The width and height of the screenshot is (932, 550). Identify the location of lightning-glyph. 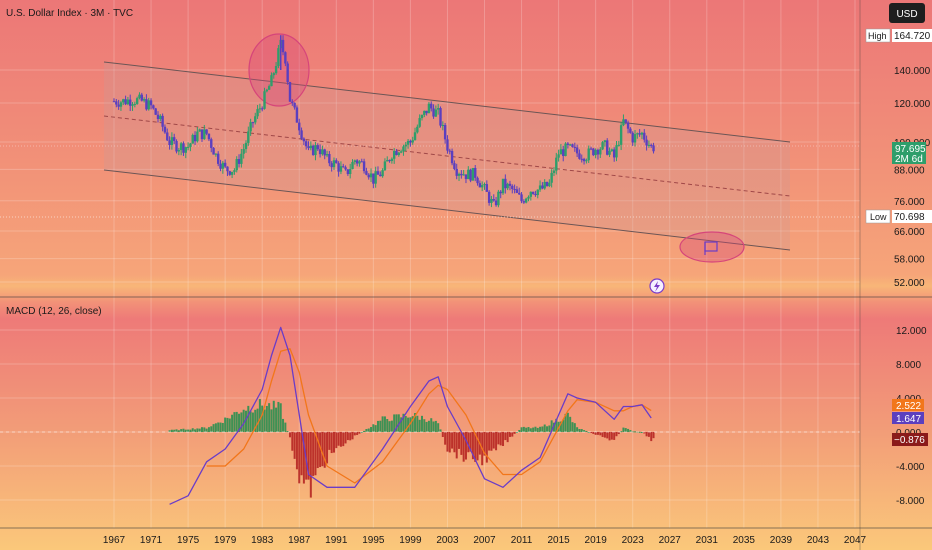
(657, 286).